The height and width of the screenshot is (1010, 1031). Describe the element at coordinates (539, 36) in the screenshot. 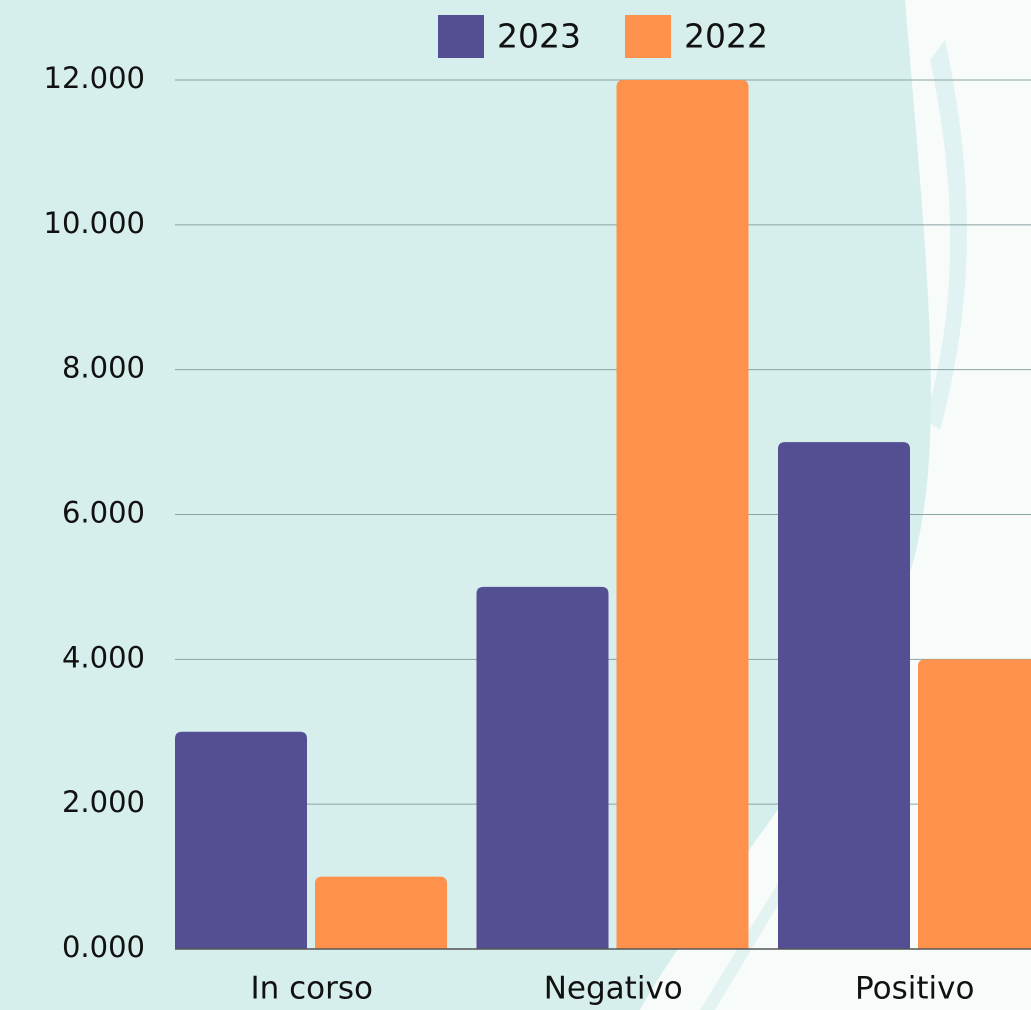

I see `legend-label: 2023` at that location.